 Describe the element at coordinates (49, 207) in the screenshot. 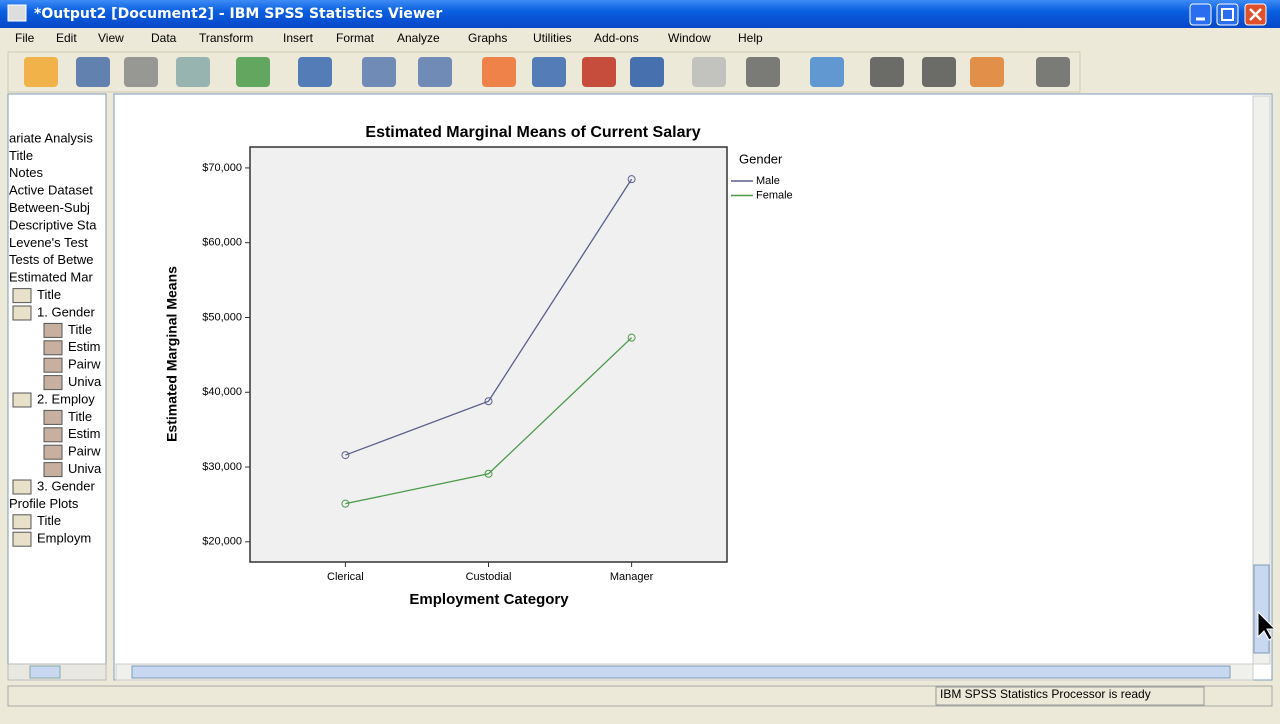

I see `tree-item: Between-Subj` at that location.